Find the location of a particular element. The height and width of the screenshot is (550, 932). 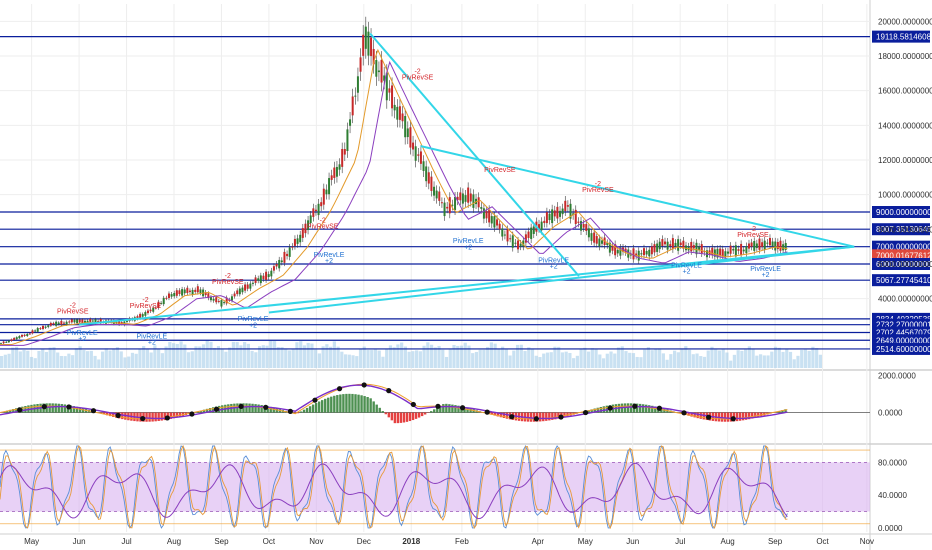

x-tick-label: Sep is located at coordinates (775, 541).